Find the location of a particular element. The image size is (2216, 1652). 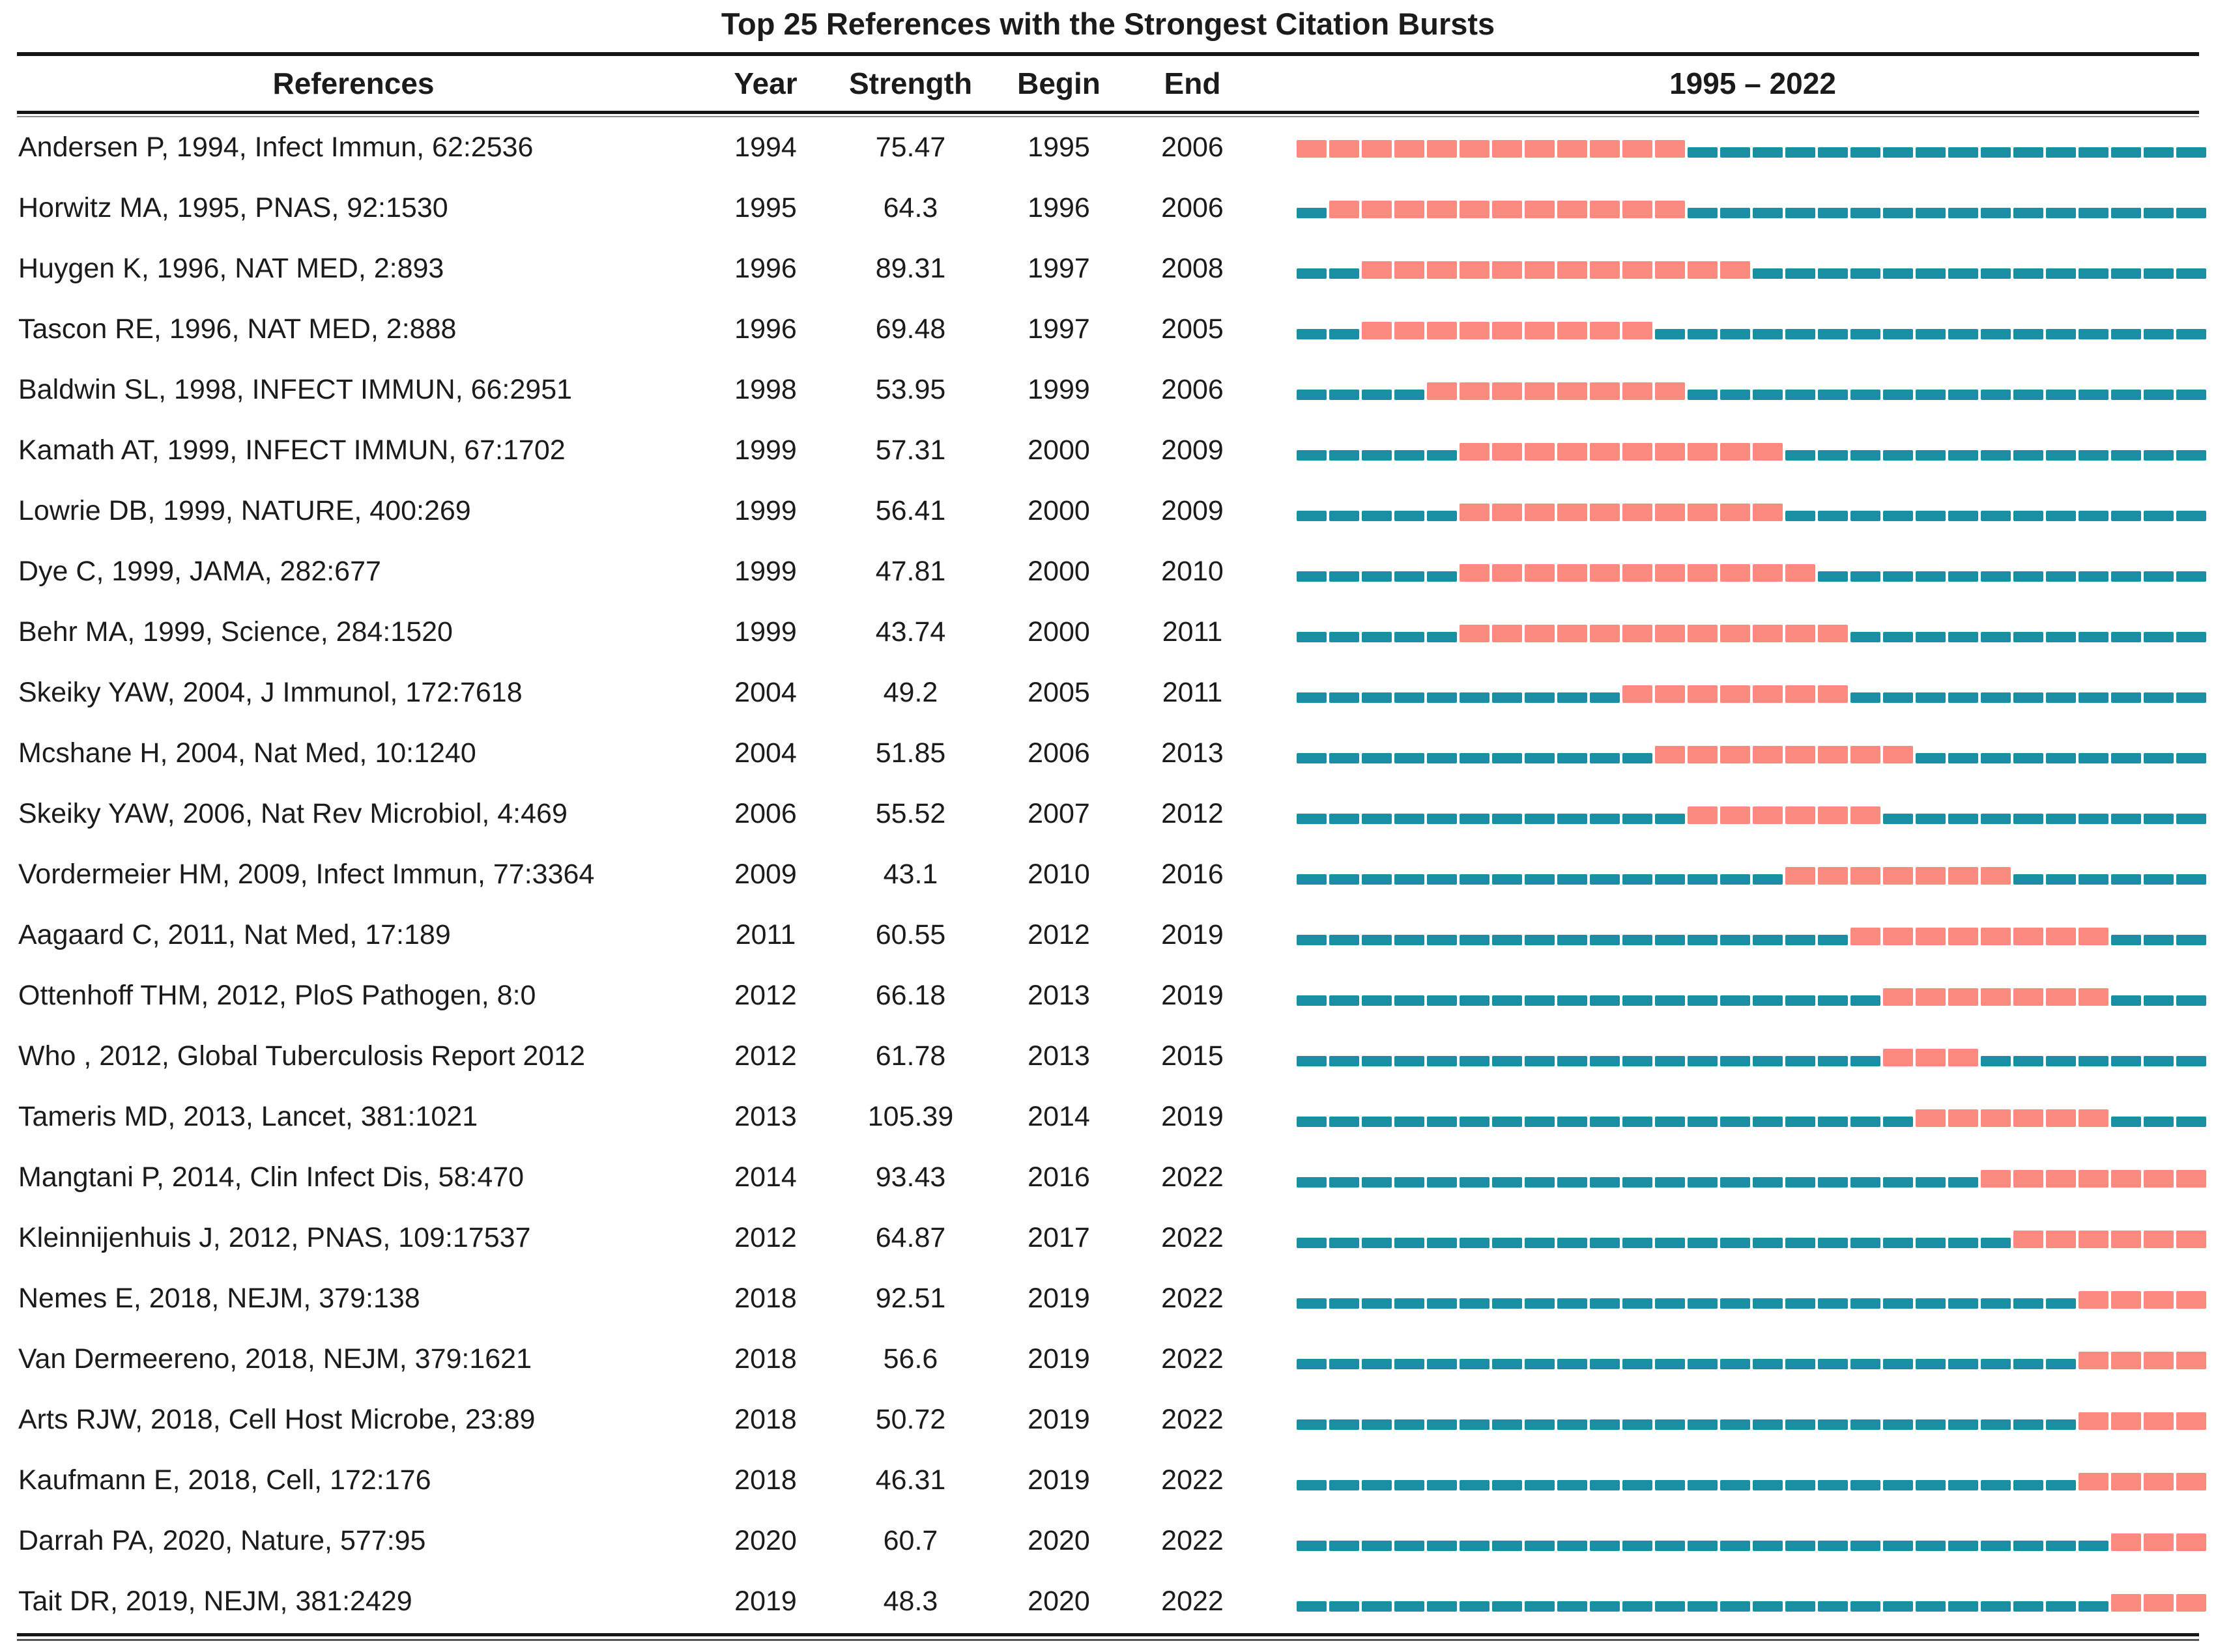

begin-cell: 2016 is located at coordinates (1059, 1177).